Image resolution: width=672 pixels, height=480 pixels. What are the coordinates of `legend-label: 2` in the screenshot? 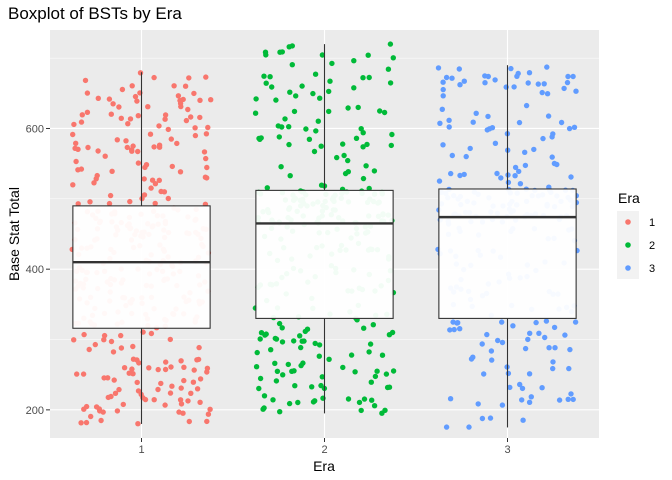 It's located at (652, 246).